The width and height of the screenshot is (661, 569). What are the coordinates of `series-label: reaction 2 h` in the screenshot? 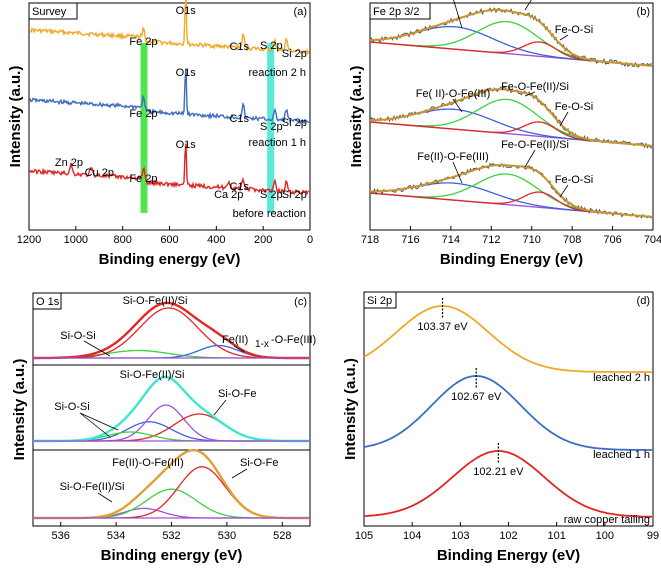 It's located at (277, 73).